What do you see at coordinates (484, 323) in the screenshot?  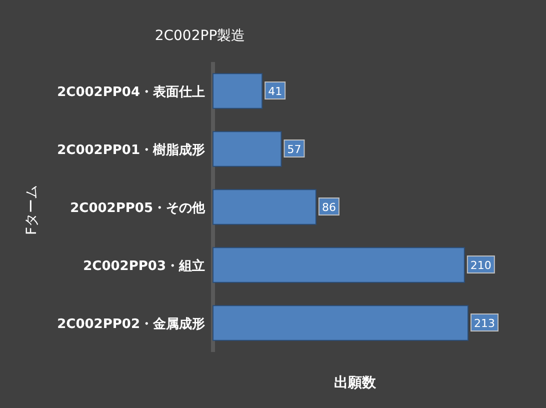 I see `data-label: 213` at bounding box center [484, 323].